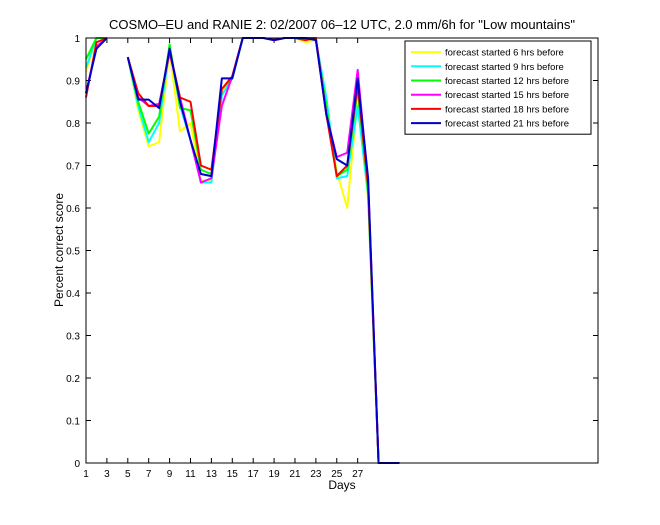 The height and width of the screenshot is (525, 660). What do you see at coordinates (73, 294) in the screenshot?
I see `y-tick-label: 0.4` at bounding box center [73, 294].